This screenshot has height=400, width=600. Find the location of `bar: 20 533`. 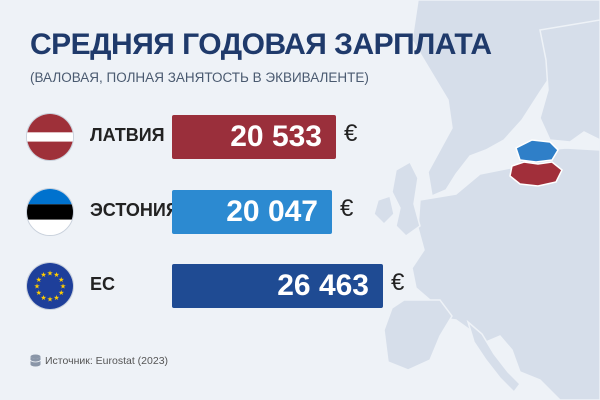

bar: 20 533 is located at coordinates (254, 137).